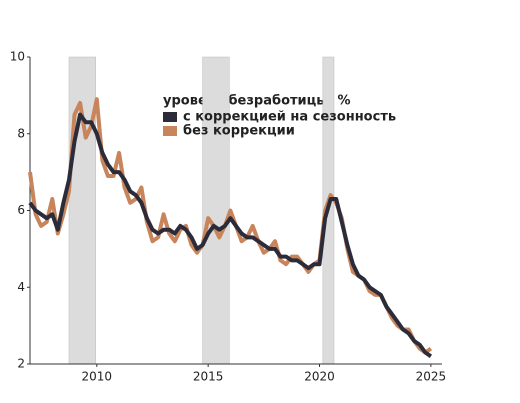 The height and width of the screenshot is (403, 520). Describe the element at coordinates (21, 287) in the screenshot. I see `y-tick-label: 4` at that location.